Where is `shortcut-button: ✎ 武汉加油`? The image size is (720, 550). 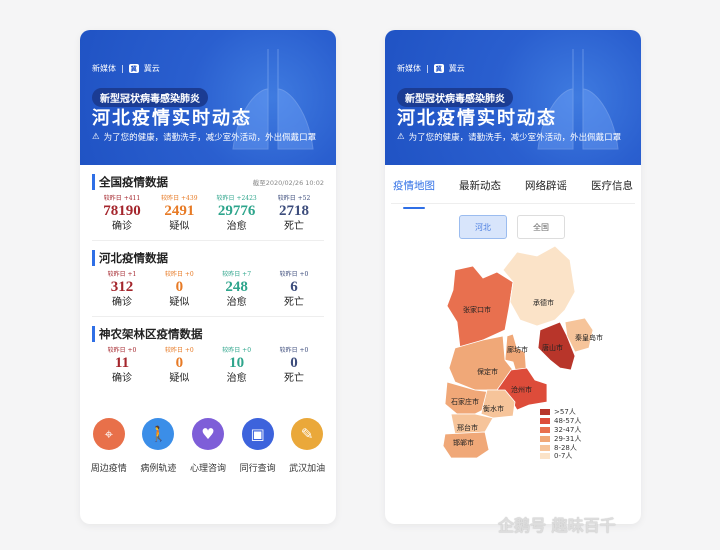 shortcut-button: ✎ 武汉加油 is located at coordinates (307, 446).